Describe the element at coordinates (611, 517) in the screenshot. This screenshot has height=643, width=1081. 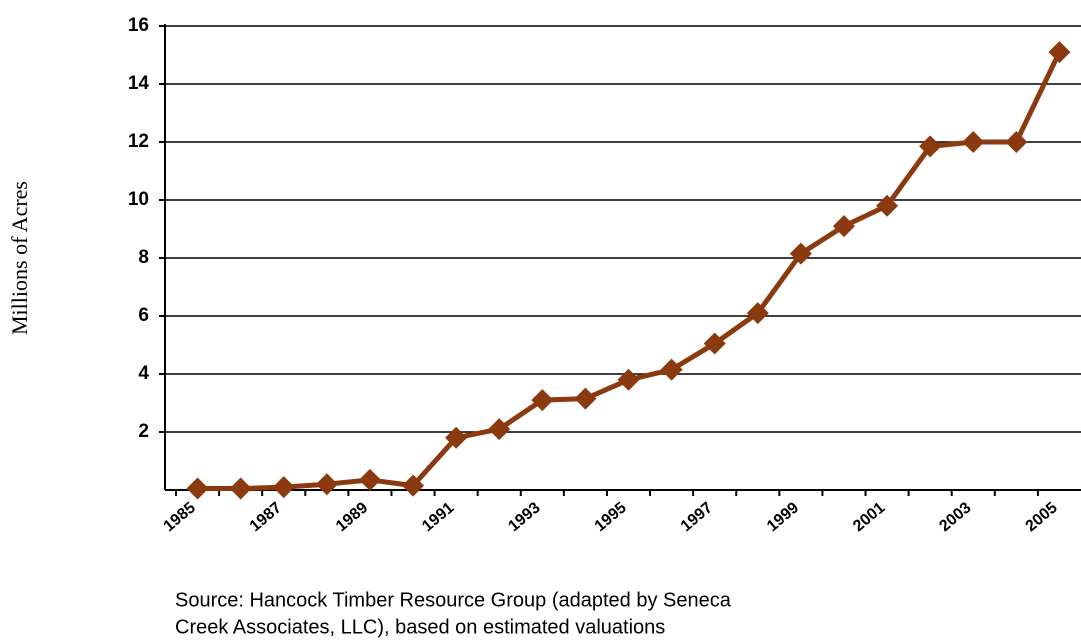
I see `x-tick-label: 1995` at that location.